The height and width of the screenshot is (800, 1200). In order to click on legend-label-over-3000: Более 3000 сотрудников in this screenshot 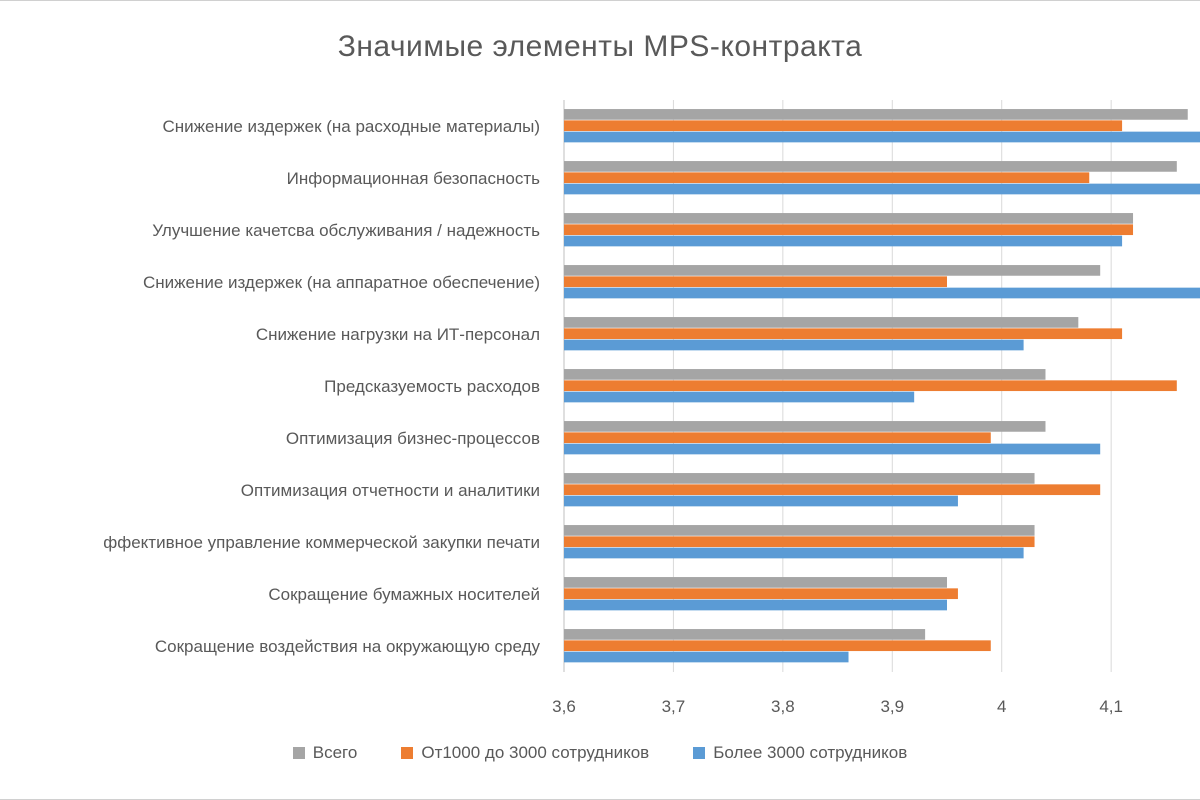, I will do `click(810, 752)`.